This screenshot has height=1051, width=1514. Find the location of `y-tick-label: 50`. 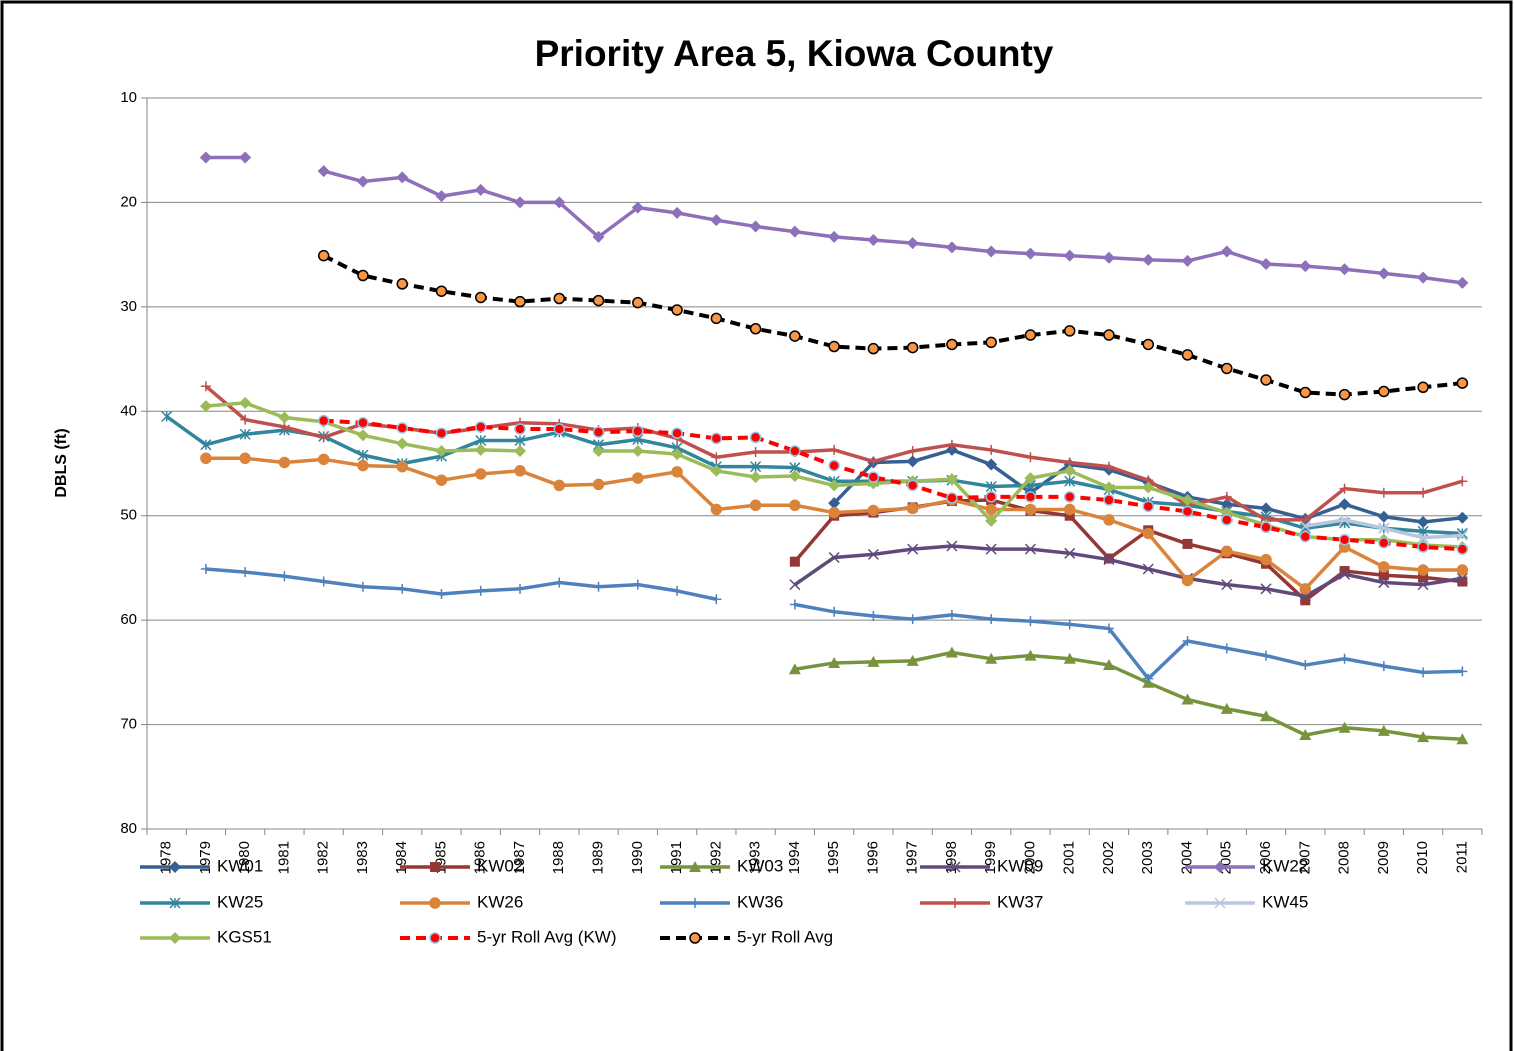

y-tick-label: 50 is located at coordinates (128, 515).